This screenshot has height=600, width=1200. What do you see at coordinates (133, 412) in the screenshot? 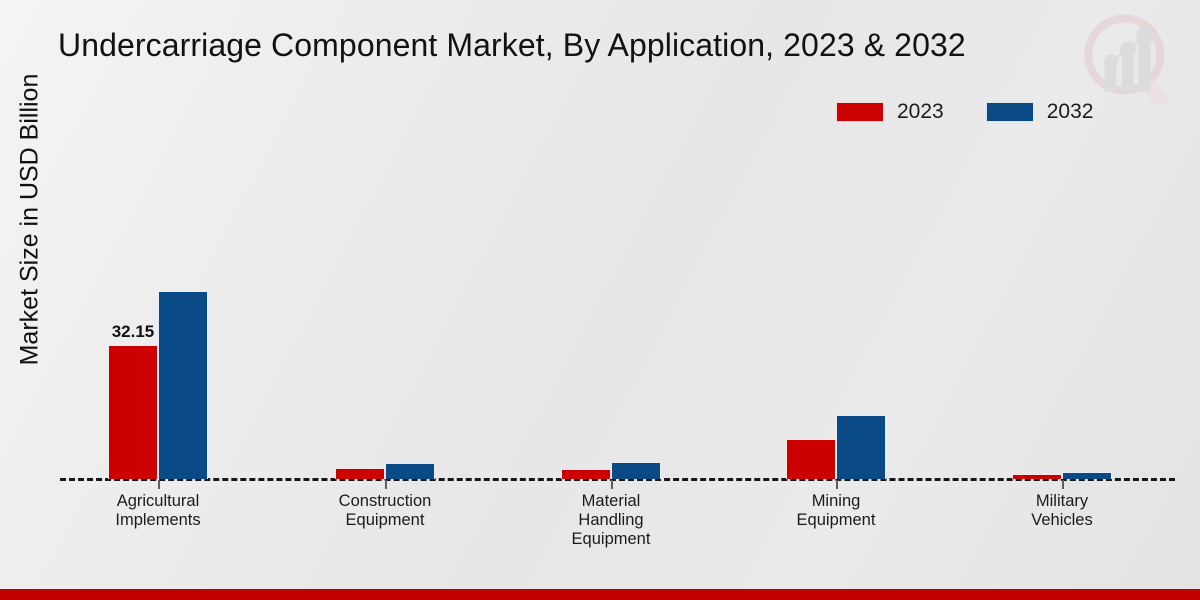
I see `bar-2023-agricultural-implements` at bounding box center [133, 412].